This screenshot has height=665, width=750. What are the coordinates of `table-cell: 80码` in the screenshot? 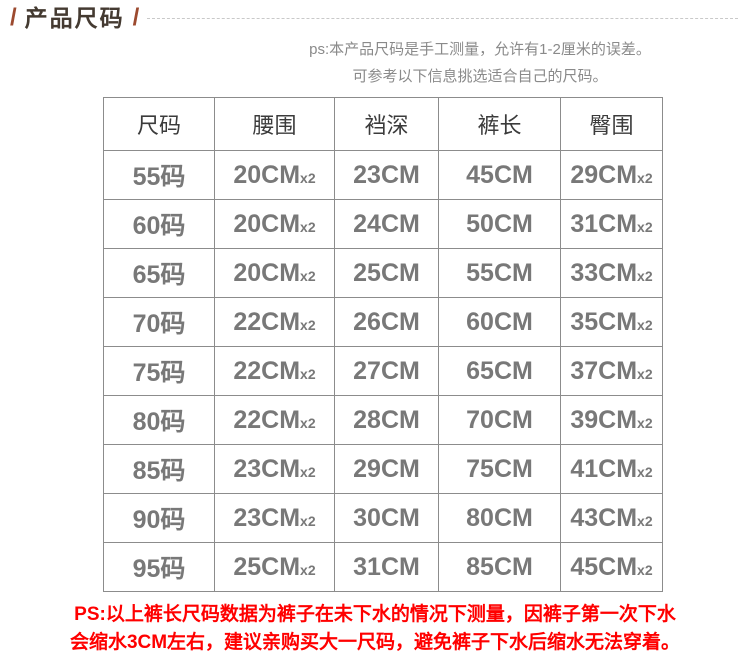 It's located at (159, 420).